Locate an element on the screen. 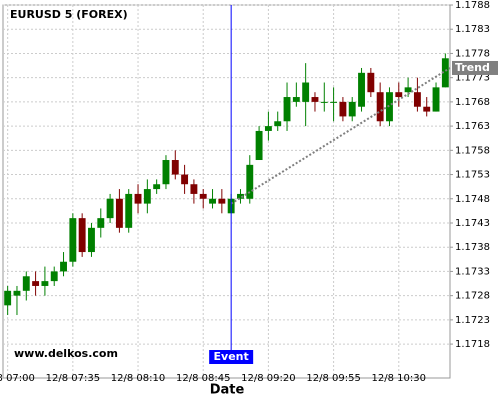  event-label-box is located at coordinates (231, 357).